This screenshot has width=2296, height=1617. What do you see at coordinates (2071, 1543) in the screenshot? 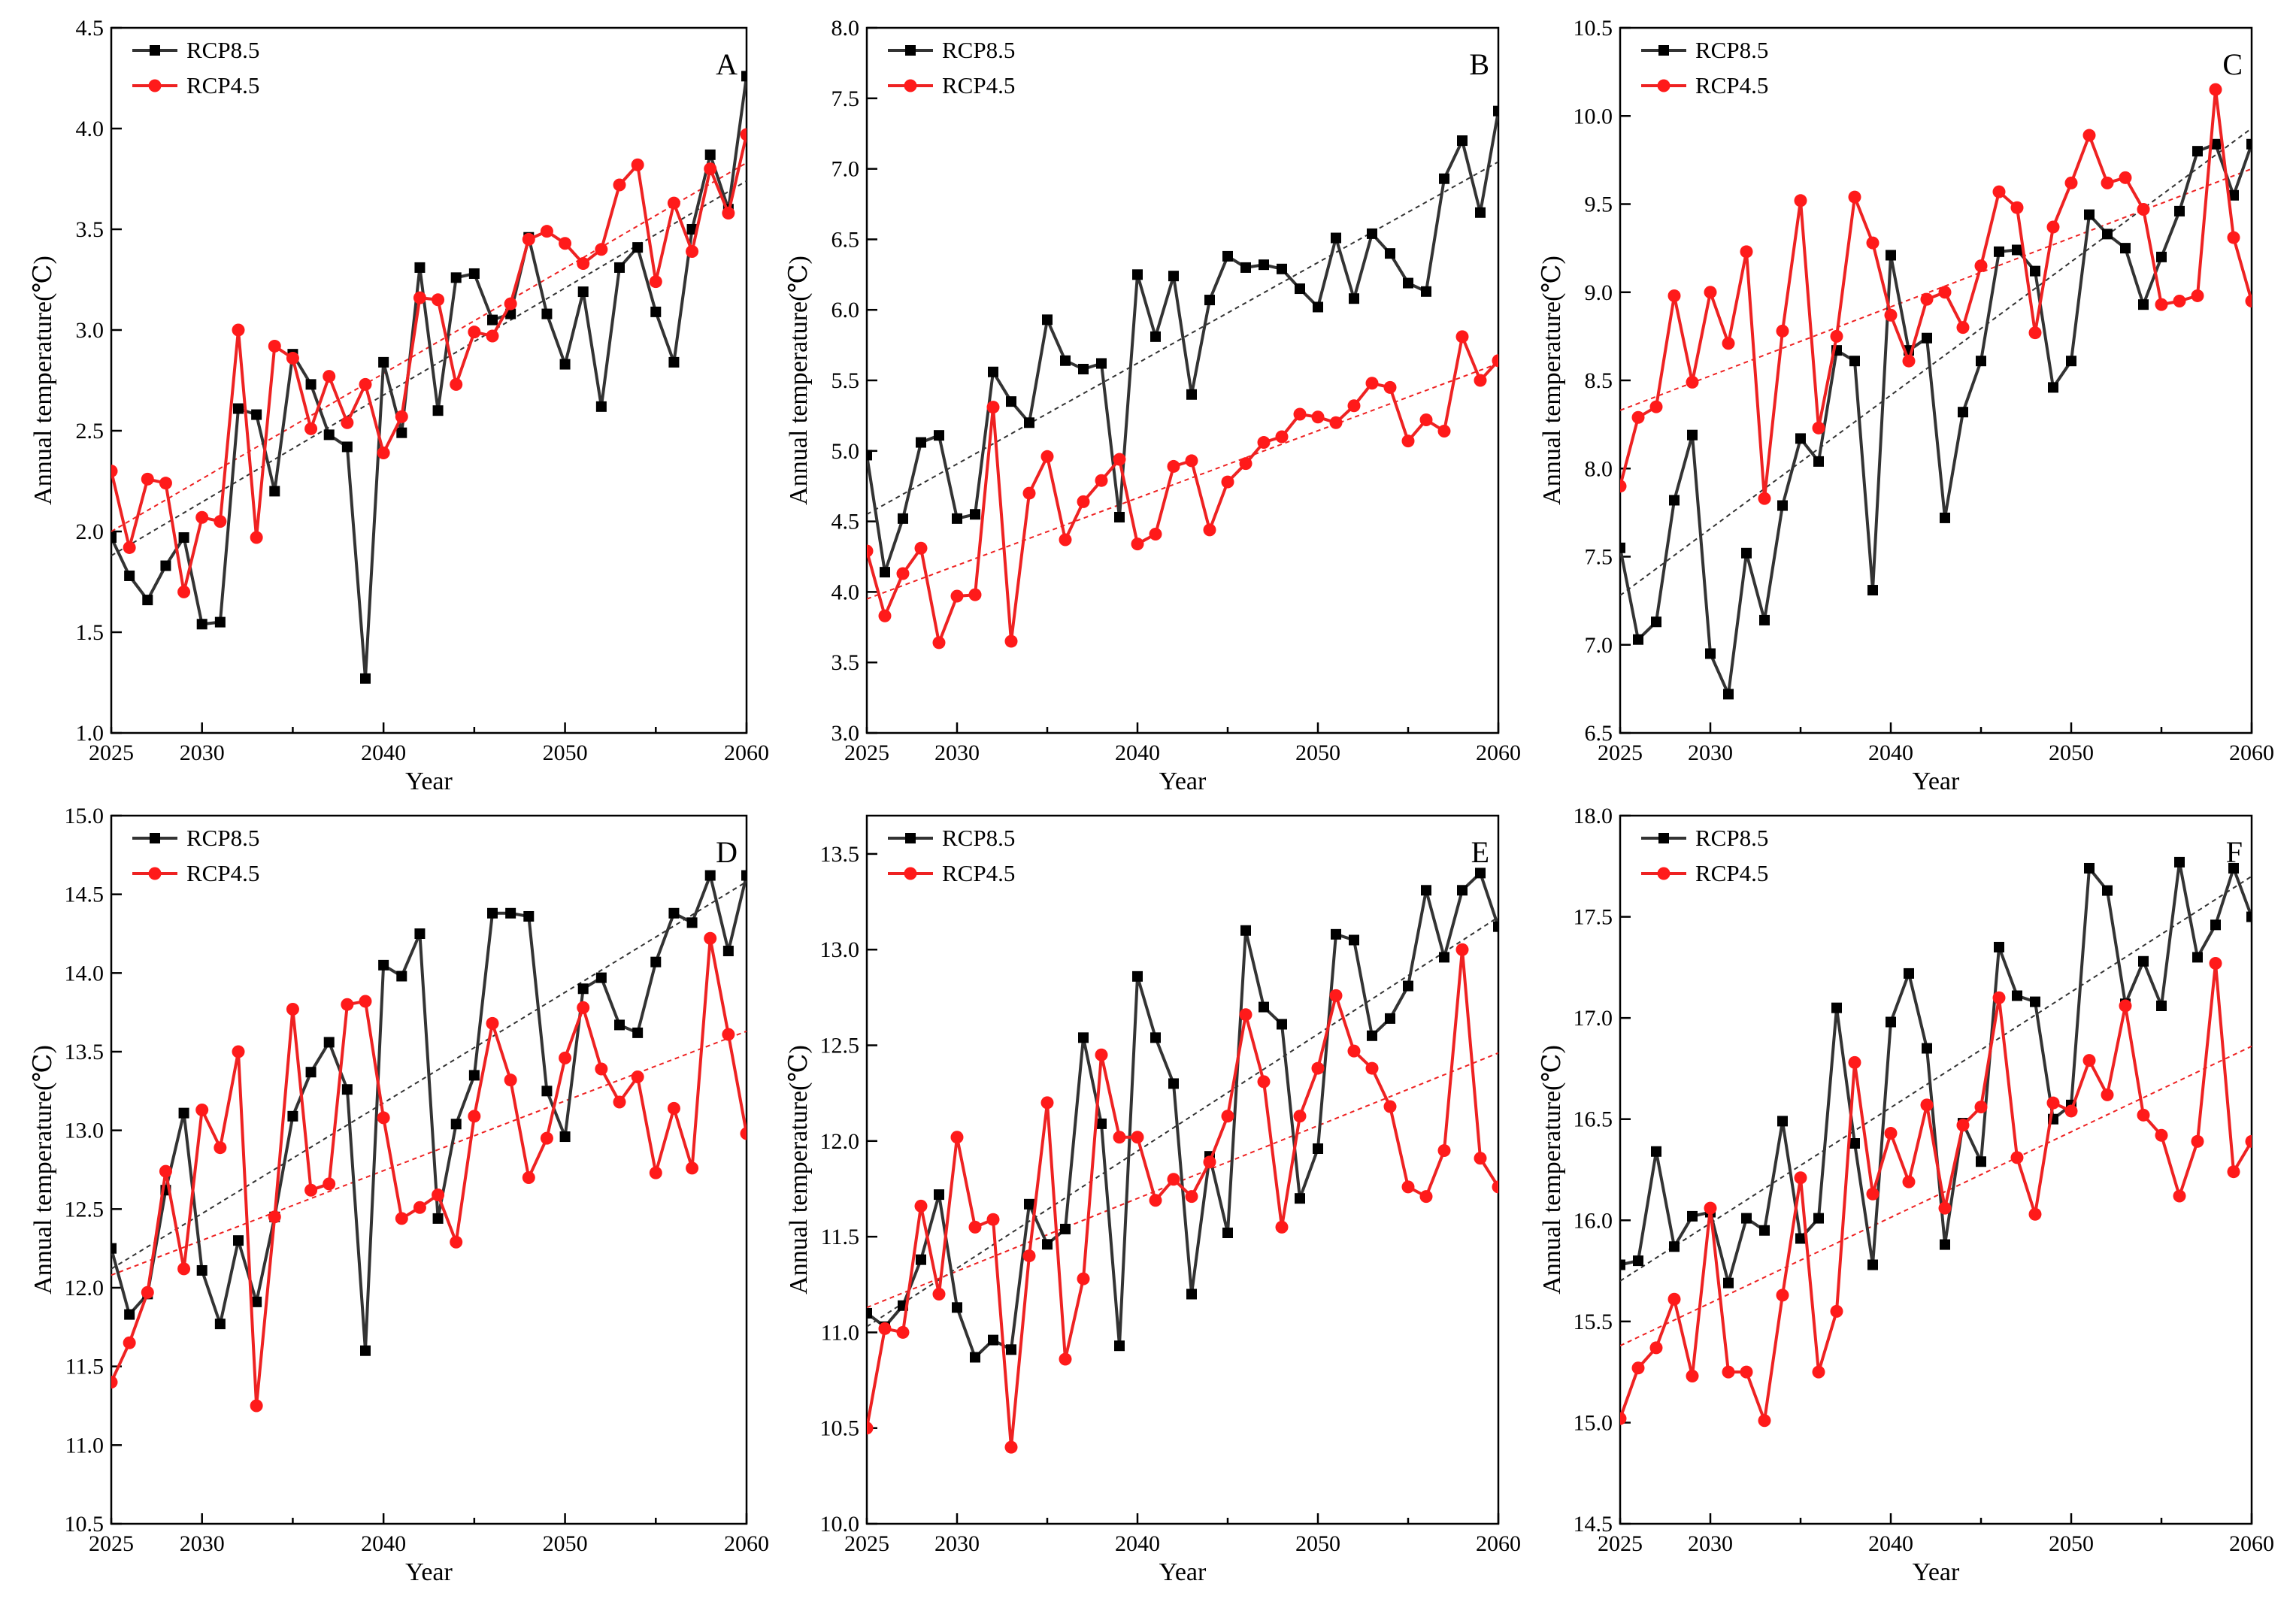
I see `x-tick-label: 2050` at bounding box center [2071, 1543].